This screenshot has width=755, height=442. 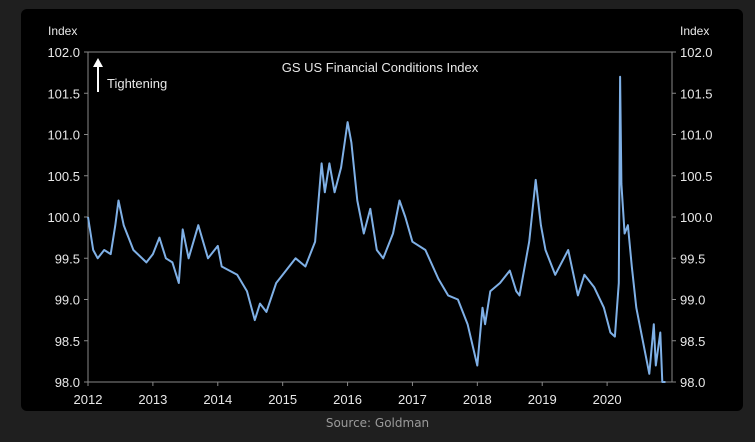 I want to click on y-tick-label-right: 101.0, so click(x=696, y=135).